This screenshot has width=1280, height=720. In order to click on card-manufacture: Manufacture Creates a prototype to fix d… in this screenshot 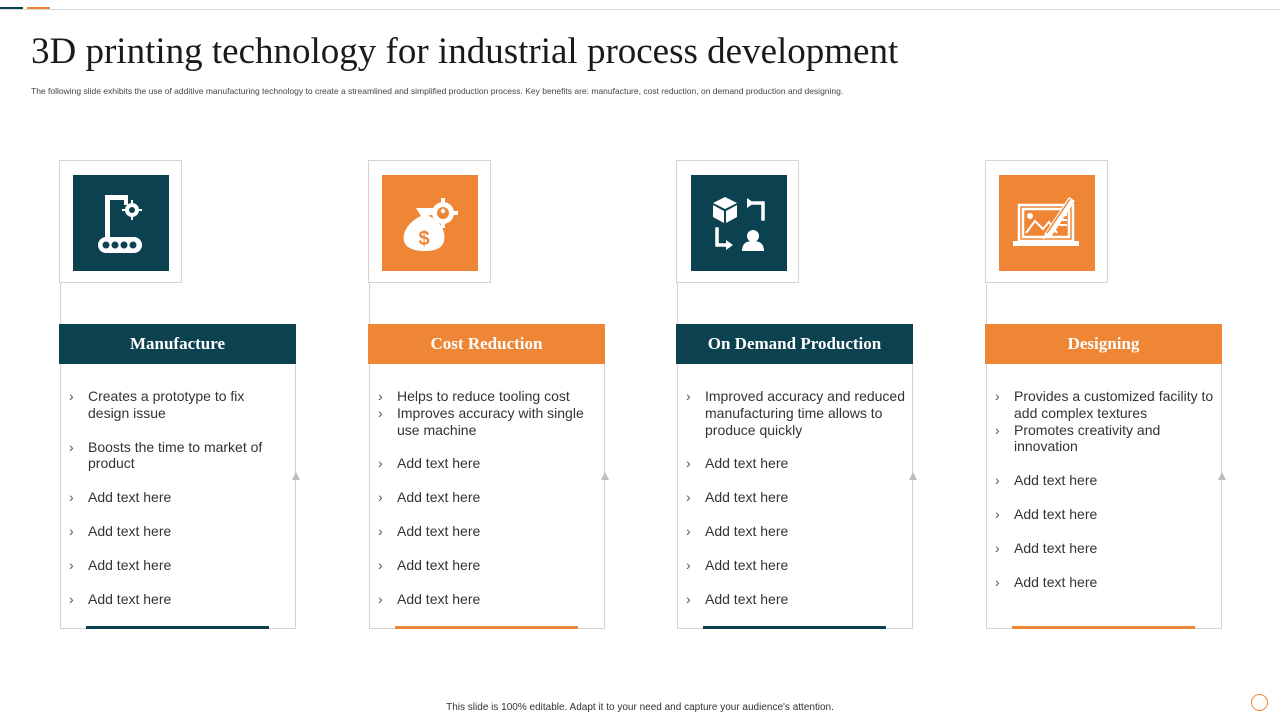, I will do `click(179, 395)`.